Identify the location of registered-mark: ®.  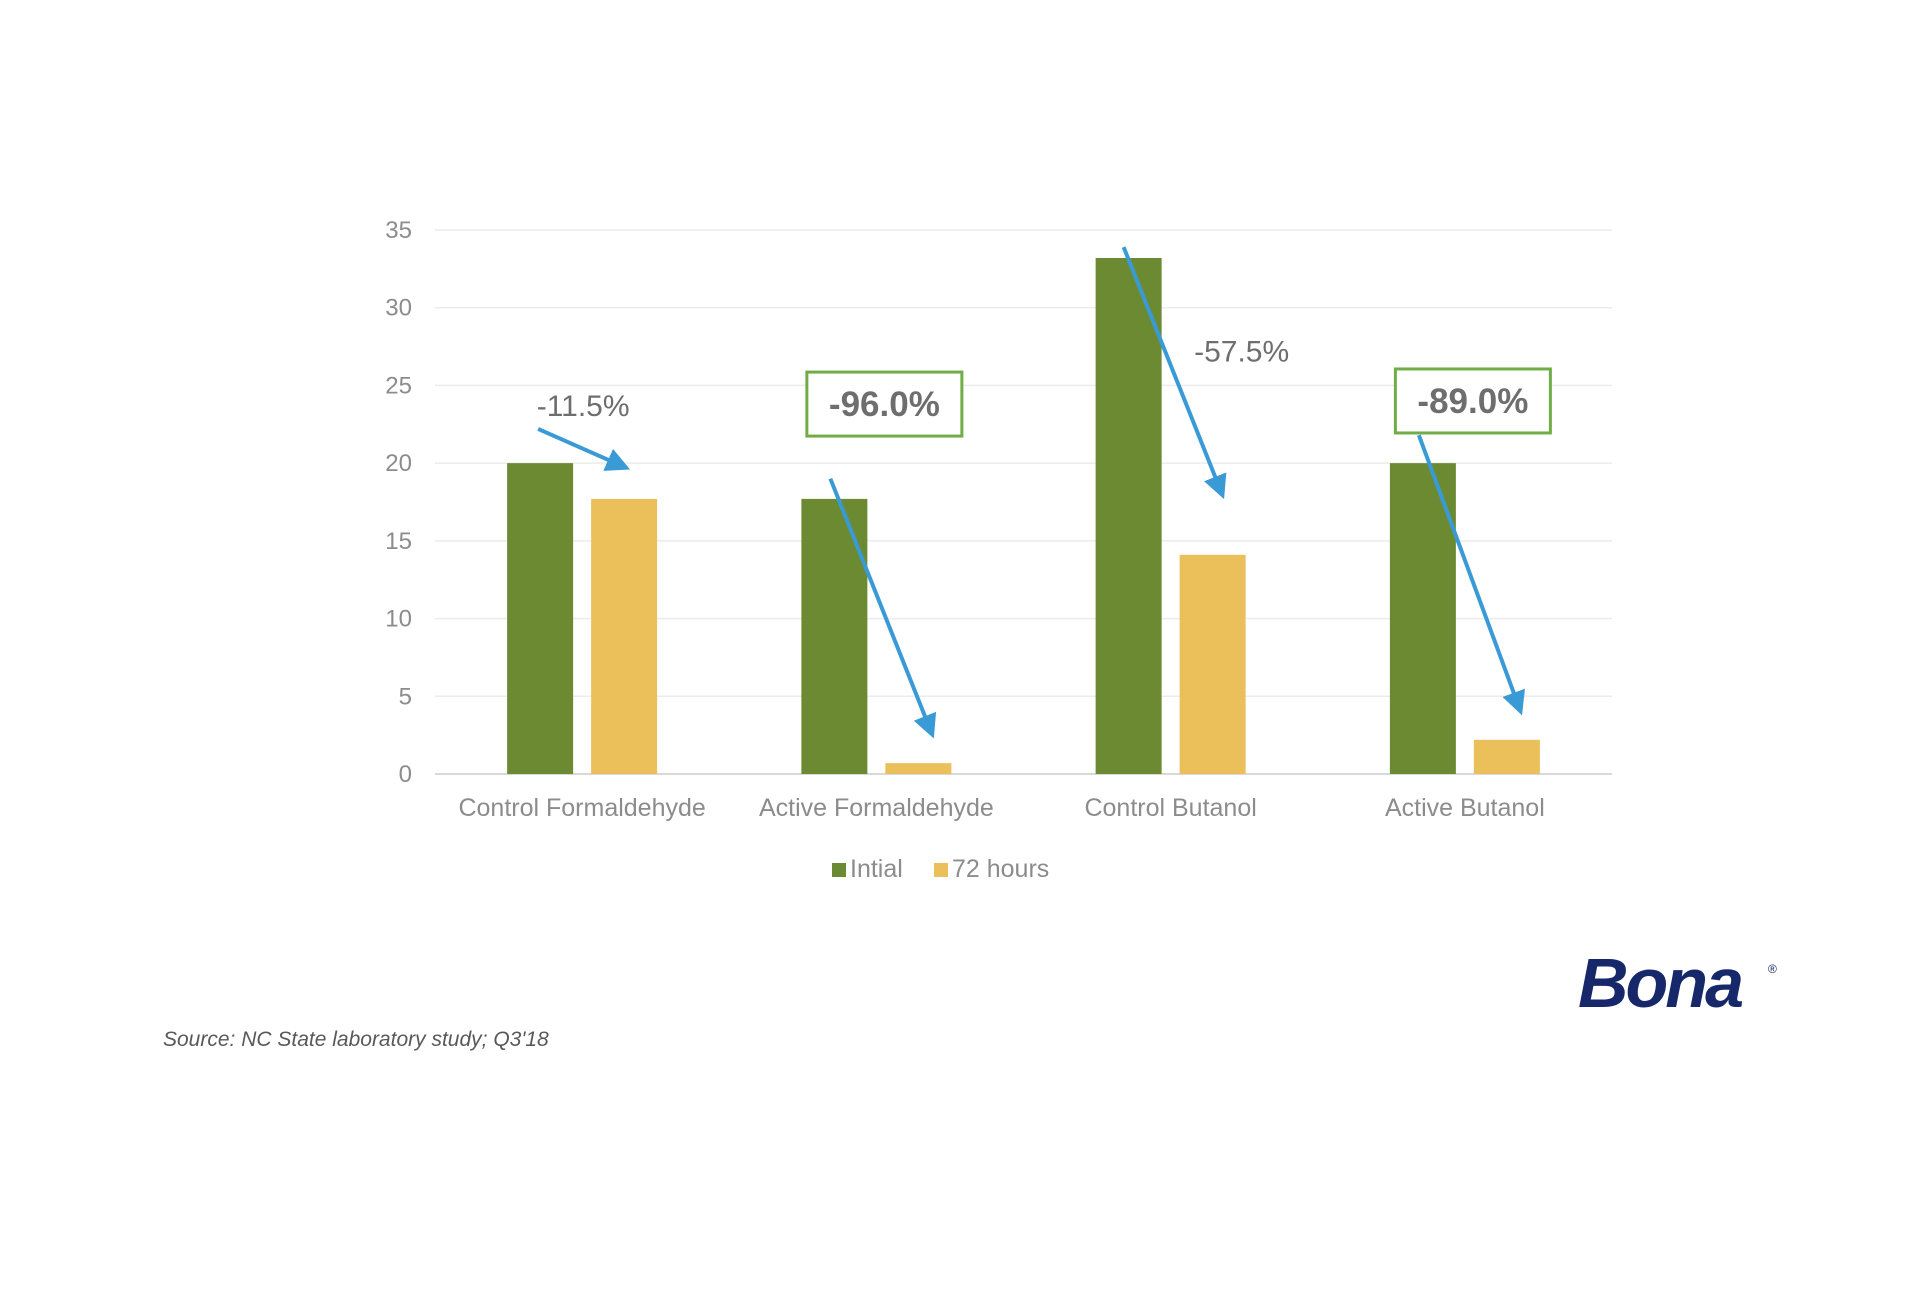
(1772, 969).